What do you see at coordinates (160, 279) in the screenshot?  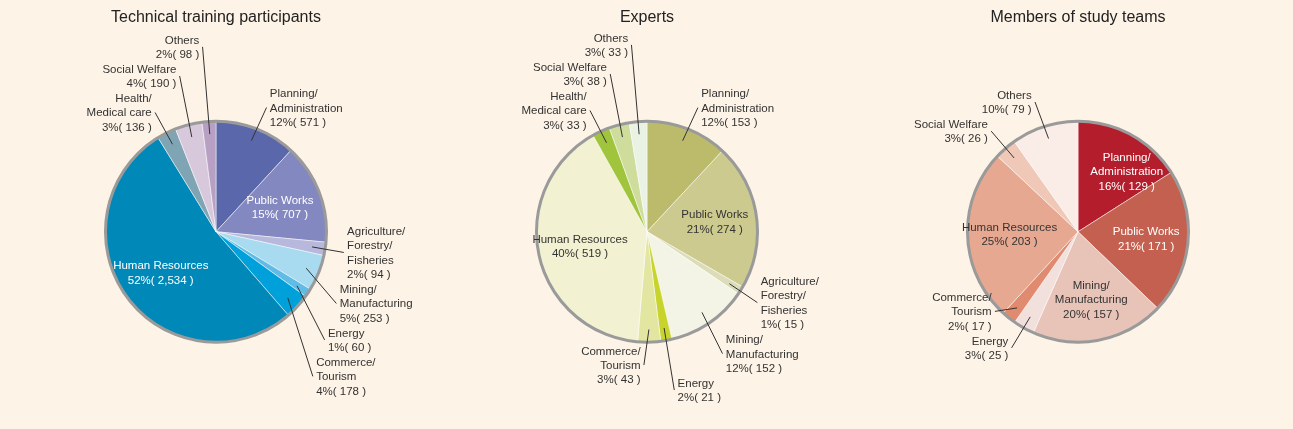 I see `data-label: 52%( 2,534 )` at bounding box center [160, 279].